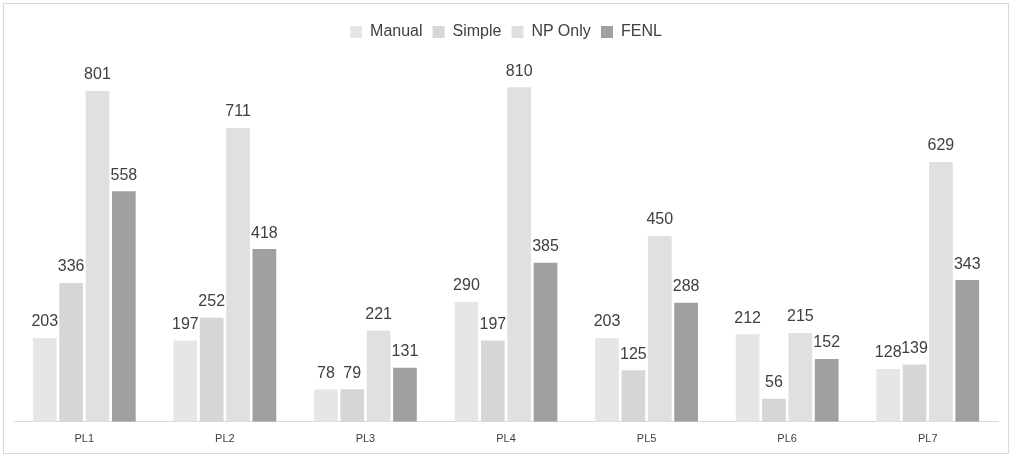 The image size is (1012, 457). What do you see at coordinates (787, 438) in the screenshot?
I see `x-tick-label: PL6` at bounding box center [787, 438].